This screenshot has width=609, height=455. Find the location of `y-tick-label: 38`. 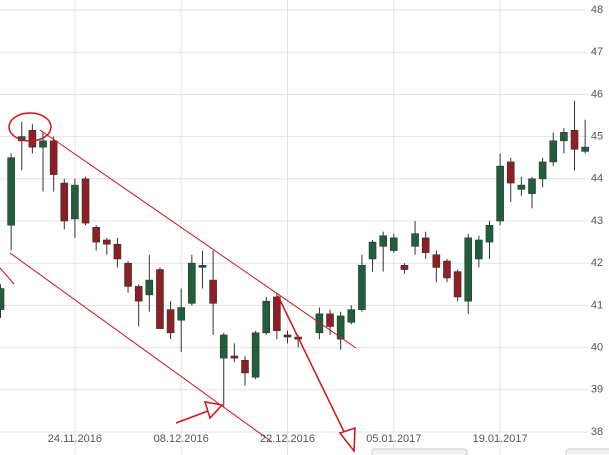

y-tick-label: 38 is located at coordinates (597, 432).